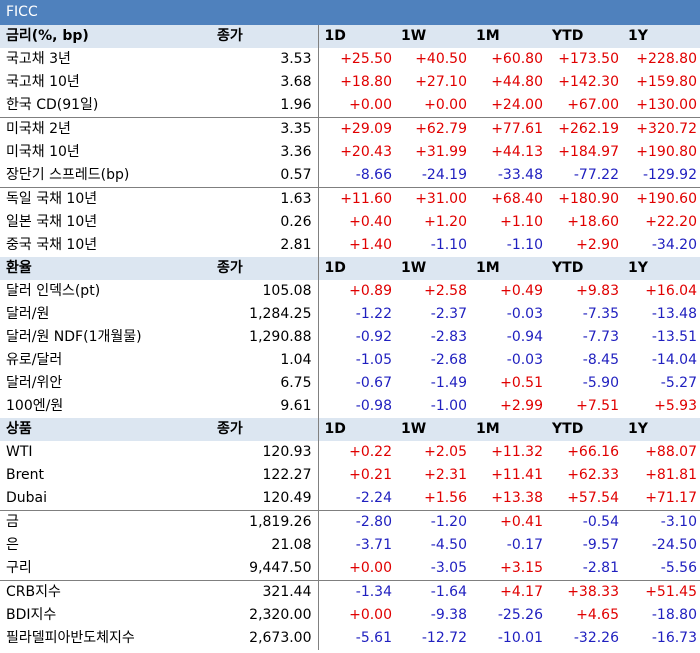  Describe the element at coordinates (666, 152) in the screenshot. I see `row-change-value: +190.80` at that location.